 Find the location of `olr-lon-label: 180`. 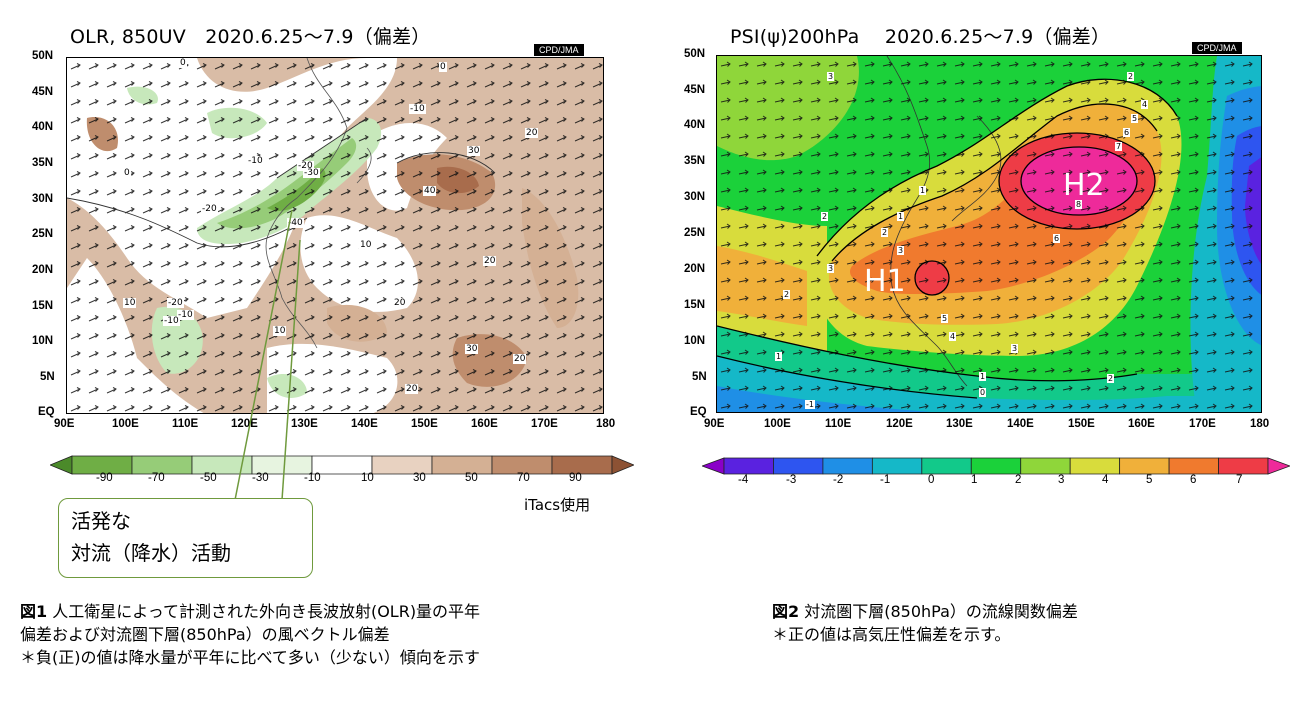

olr-lon-label: 180 is located at coordinates (606, 424).